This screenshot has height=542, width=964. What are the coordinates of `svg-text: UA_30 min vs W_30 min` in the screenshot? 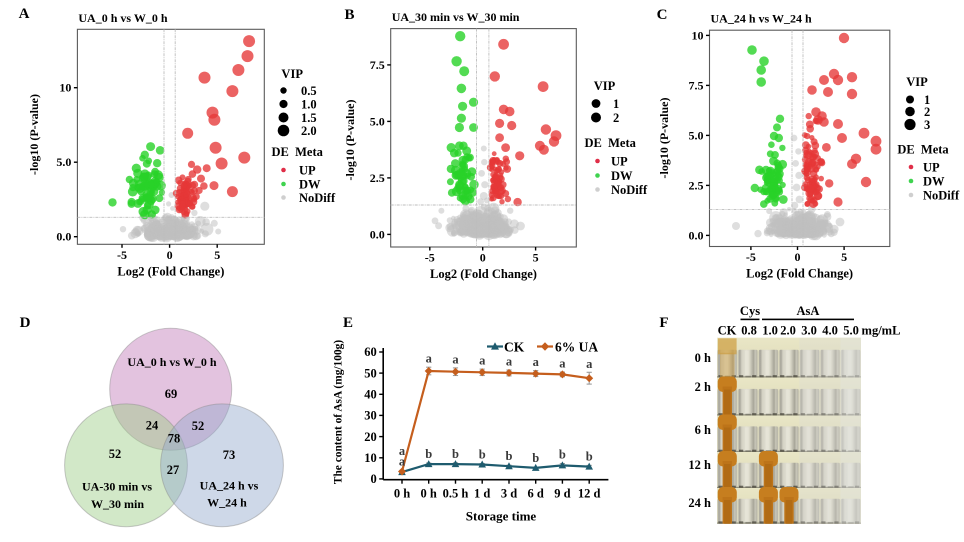 It's located at (456, 17).